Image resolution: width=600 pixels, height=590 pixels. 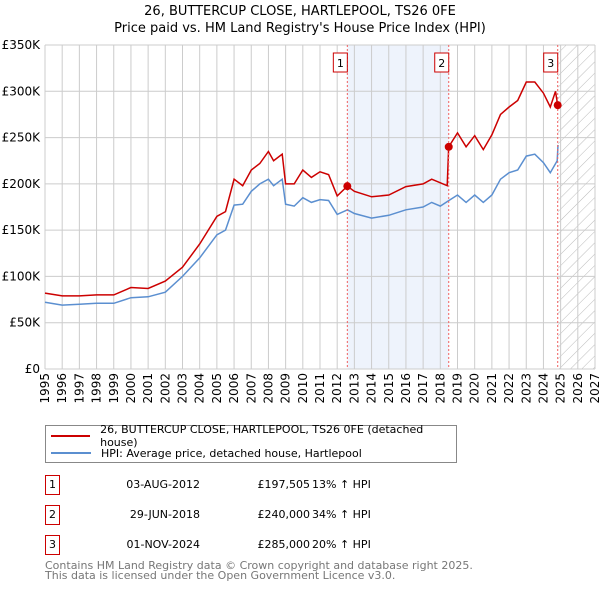 I want to click on future-hatched-region, so click(x=576, y=207).